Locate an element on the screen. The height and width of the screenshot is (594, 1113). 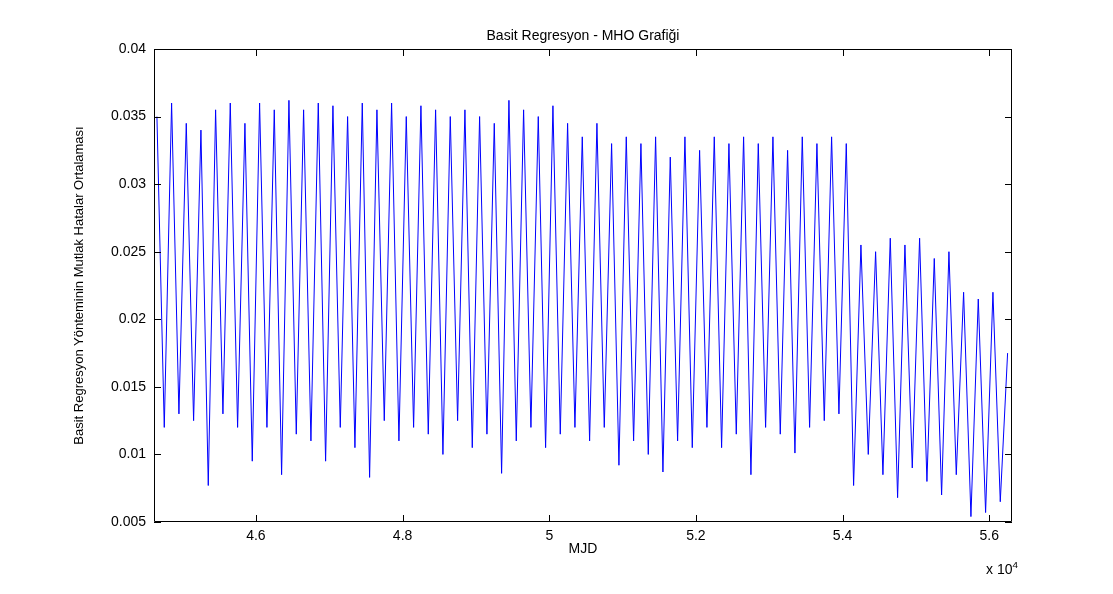
y-tick-label: 0.005 is located at coordinates (128, 520).